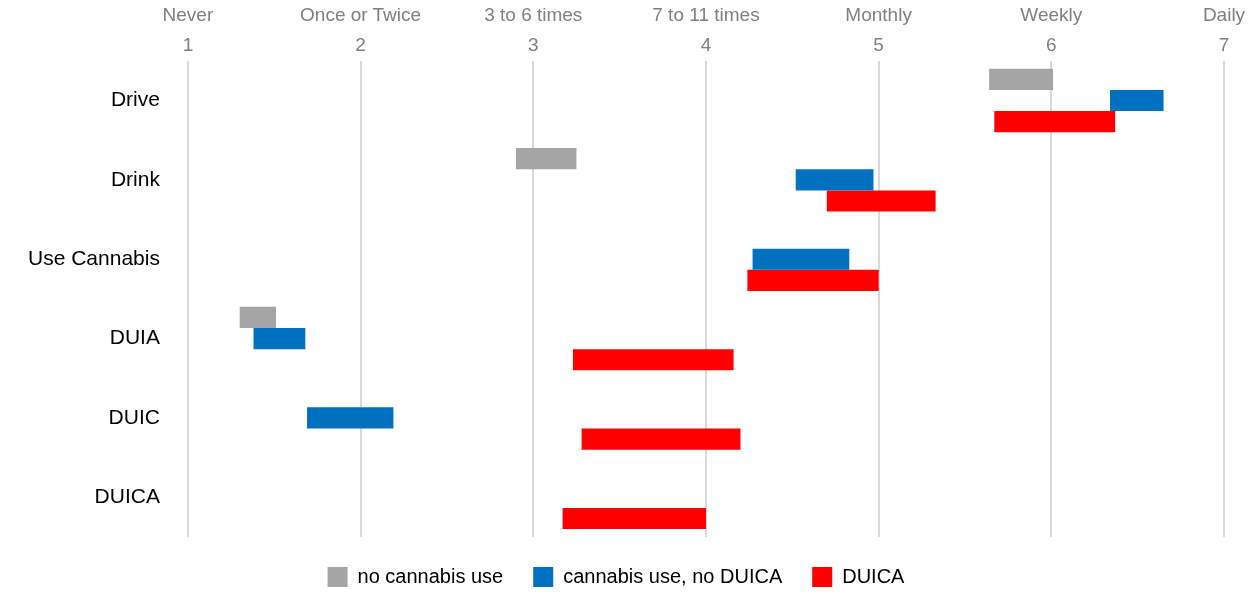 This screenshot has width=1254, height=601. I want to click on text: 7 to 11 times, so click(706, 14).